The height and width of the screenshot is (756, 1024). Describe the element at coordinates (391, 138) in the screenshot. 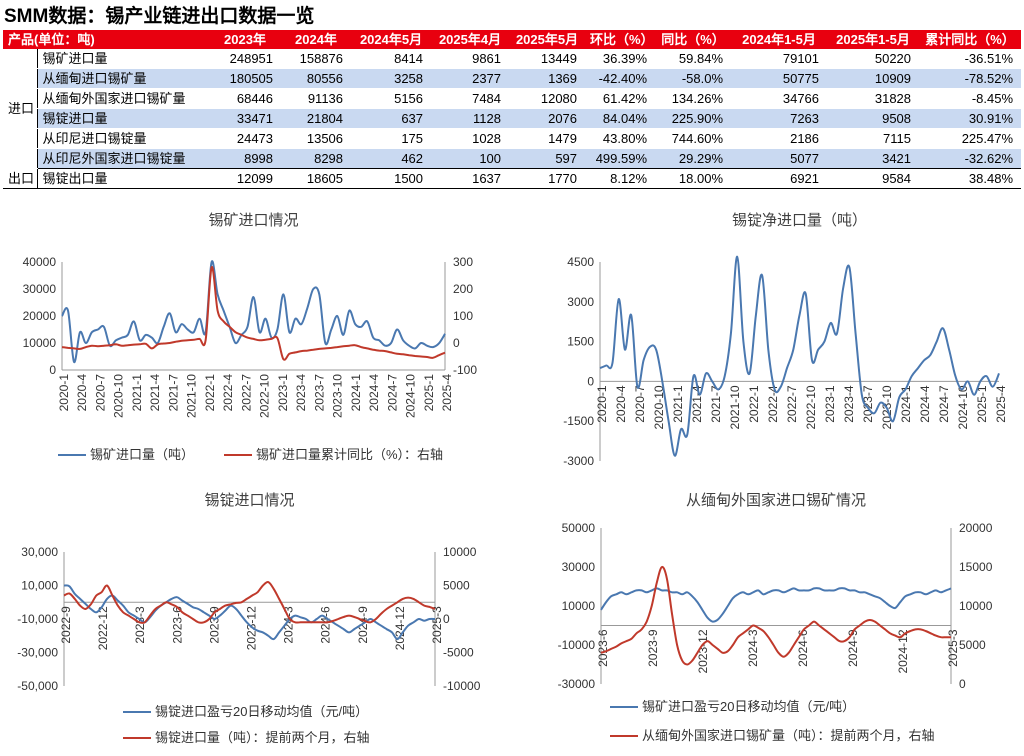

I see `table-cell: 175` at that location.